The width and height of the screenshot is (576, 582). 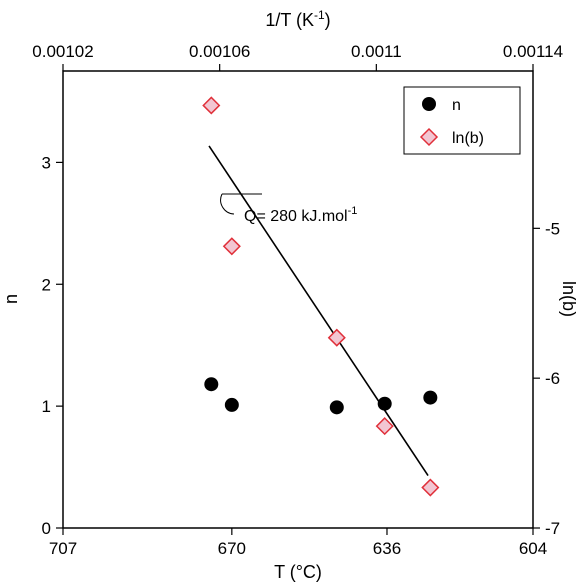 I want to click on x-bottom-tick-label: 604, so click(x=533, y=548).